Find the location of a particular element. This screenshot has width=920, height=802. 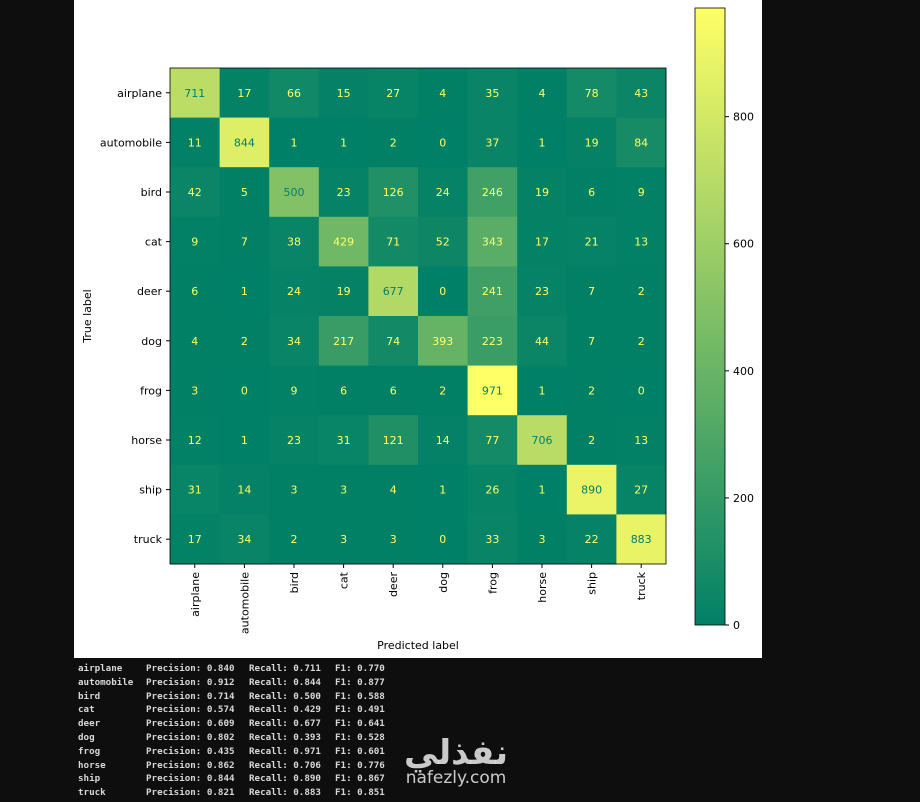

y-tick-label: frog is located at coordinates (151, 390).